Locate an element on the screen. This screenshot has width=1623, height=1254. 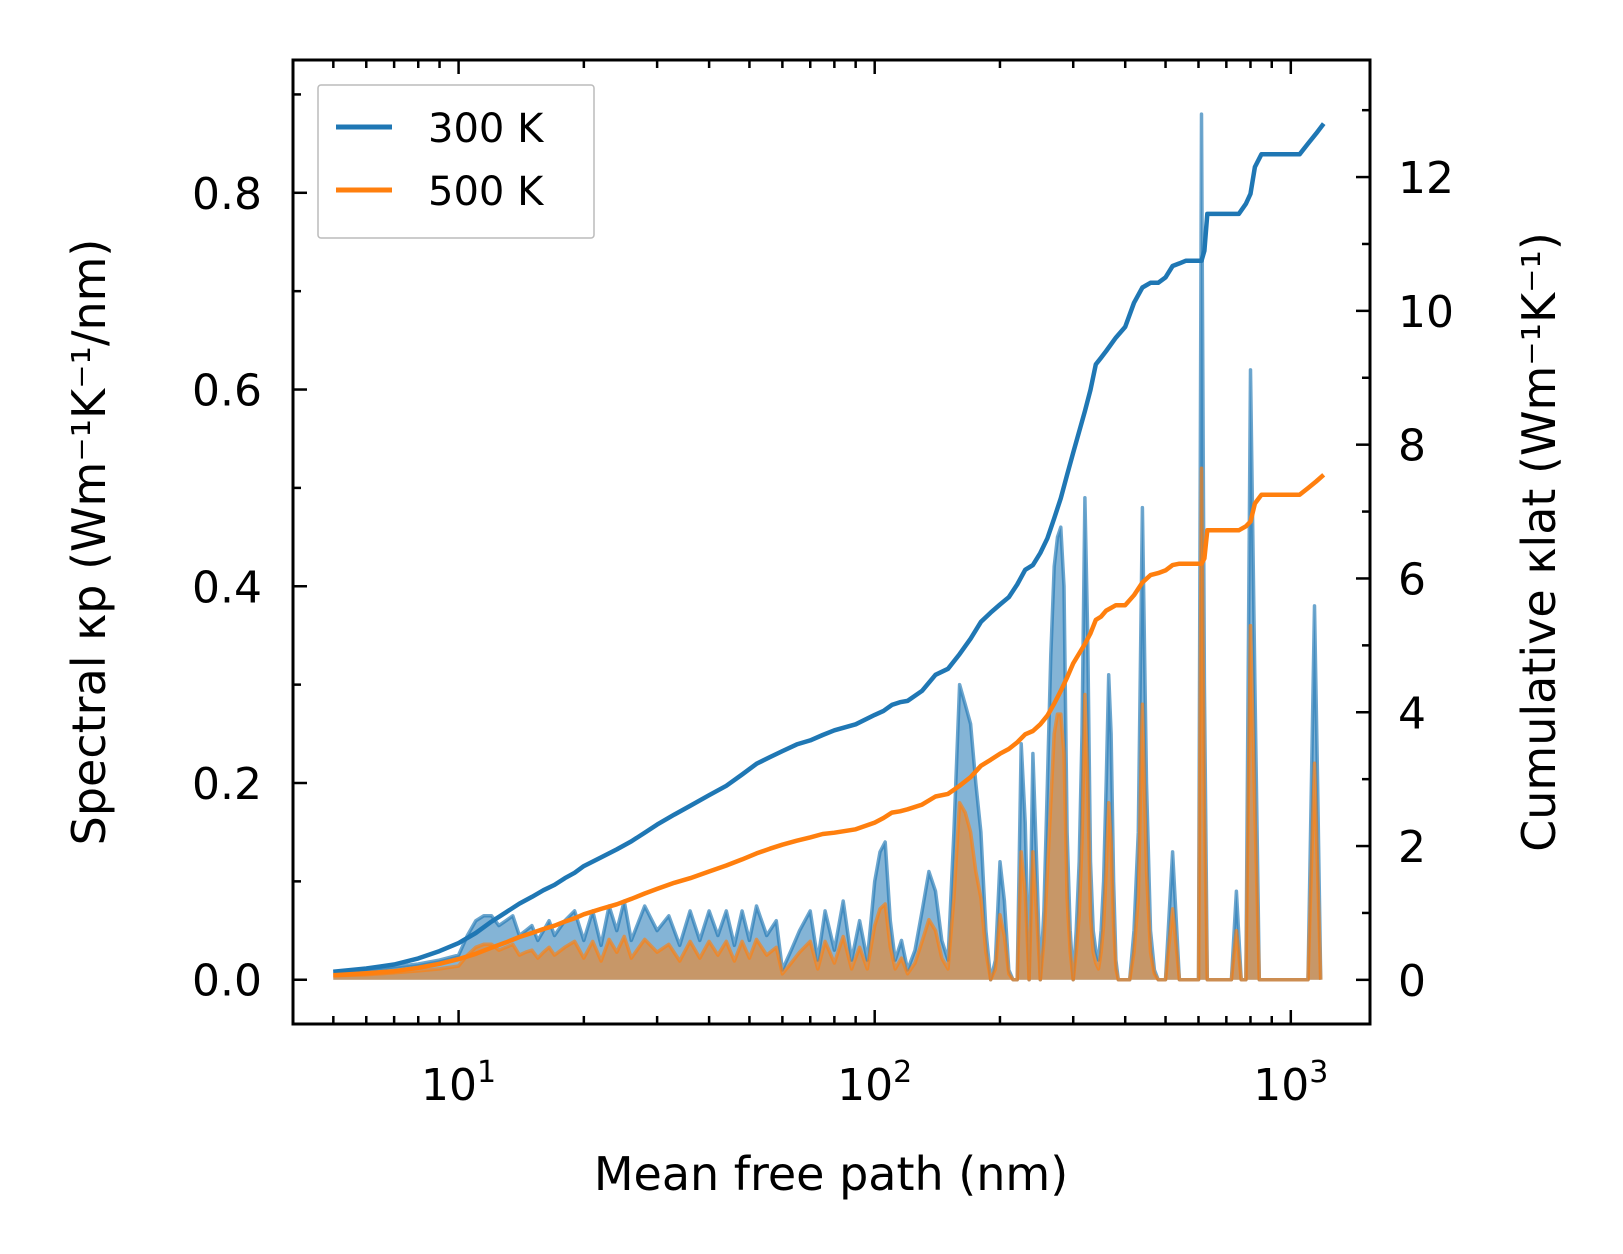
y-right-tick-label: 0 is located at coordinates (1412, 981).